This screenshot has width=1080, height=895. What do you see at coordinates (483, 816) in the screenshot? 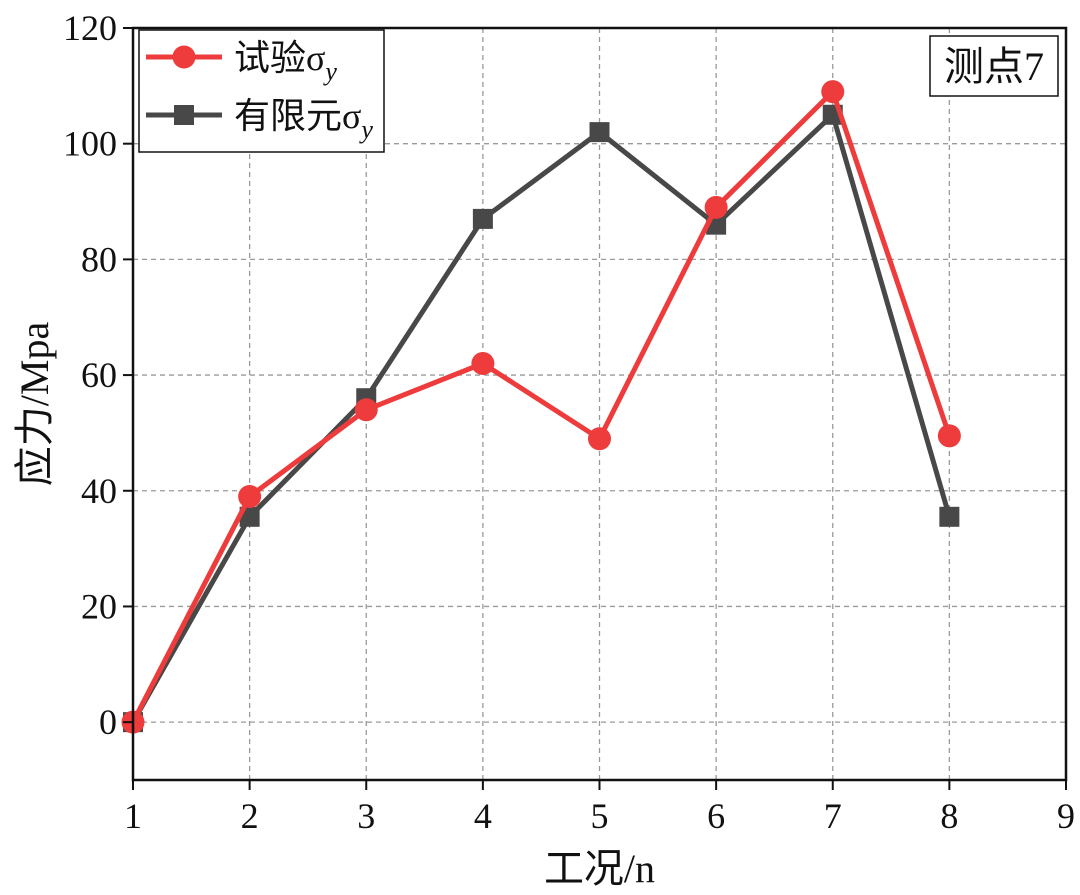
I see `x-tick-label: 4` at bounding box center [483, 816].